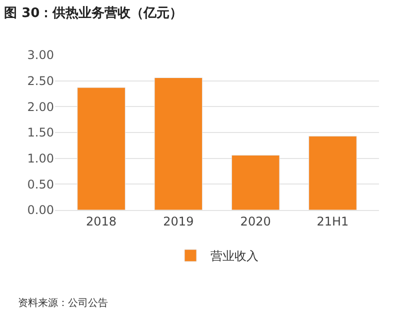 The image size is (409, 320). I want to click on x-tick-label: 2019, so click(178, 221).